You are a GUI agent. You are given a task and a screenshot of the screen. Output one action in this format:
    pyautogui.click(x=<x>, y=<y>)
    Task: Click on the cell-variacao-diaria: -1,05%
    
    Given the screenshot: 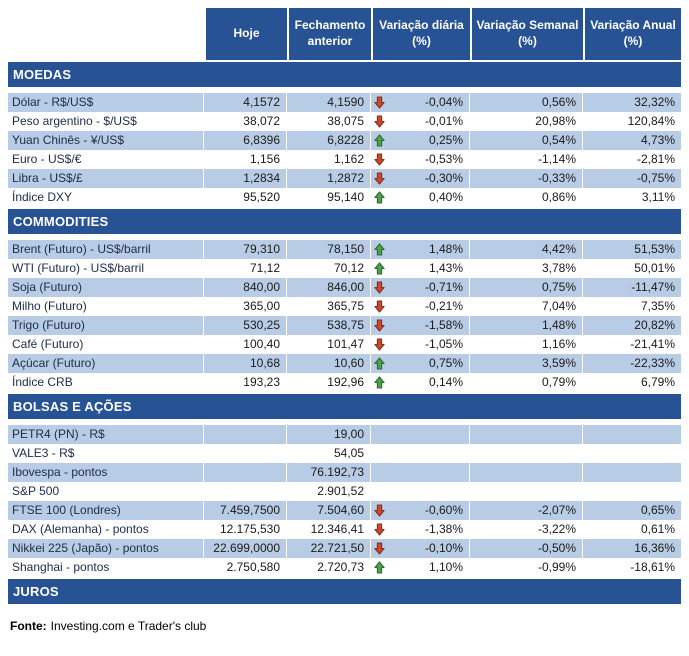 What is the action you would take?
    pyautogui.click(x=420, y=344)
    